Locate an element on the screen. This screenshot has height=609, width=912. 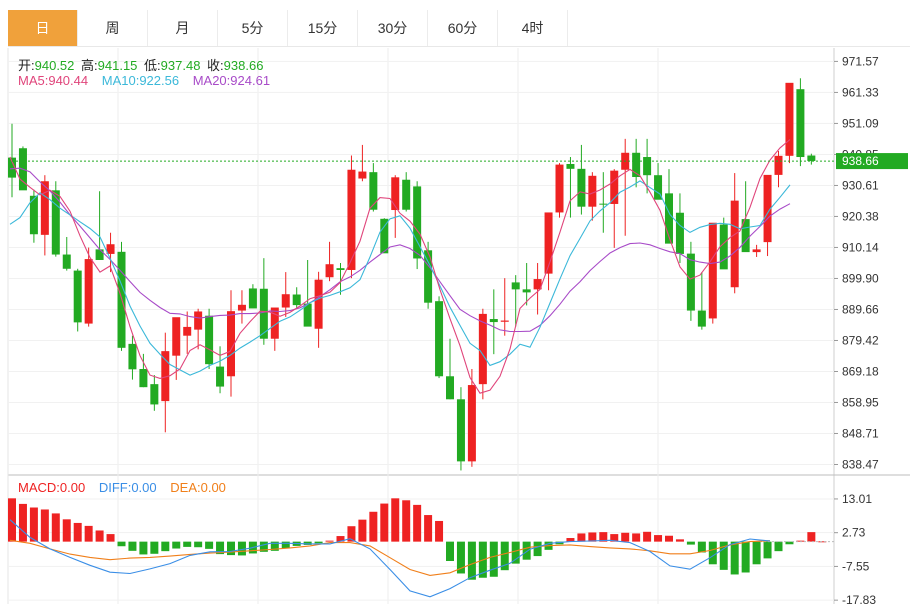
dea-line is located at coordinates (390, 557).